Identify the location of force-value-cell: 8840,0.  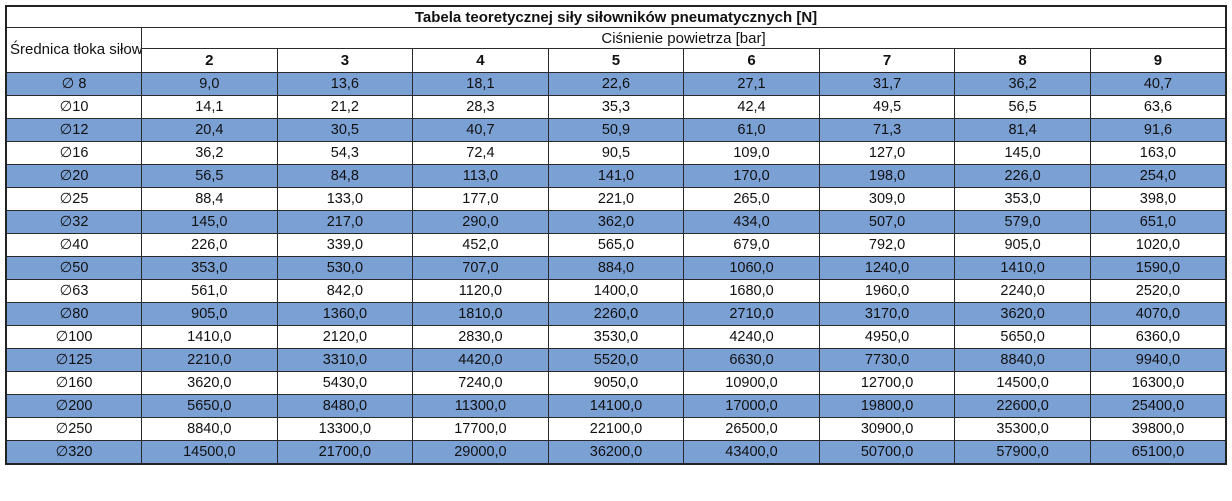
(209, 429).